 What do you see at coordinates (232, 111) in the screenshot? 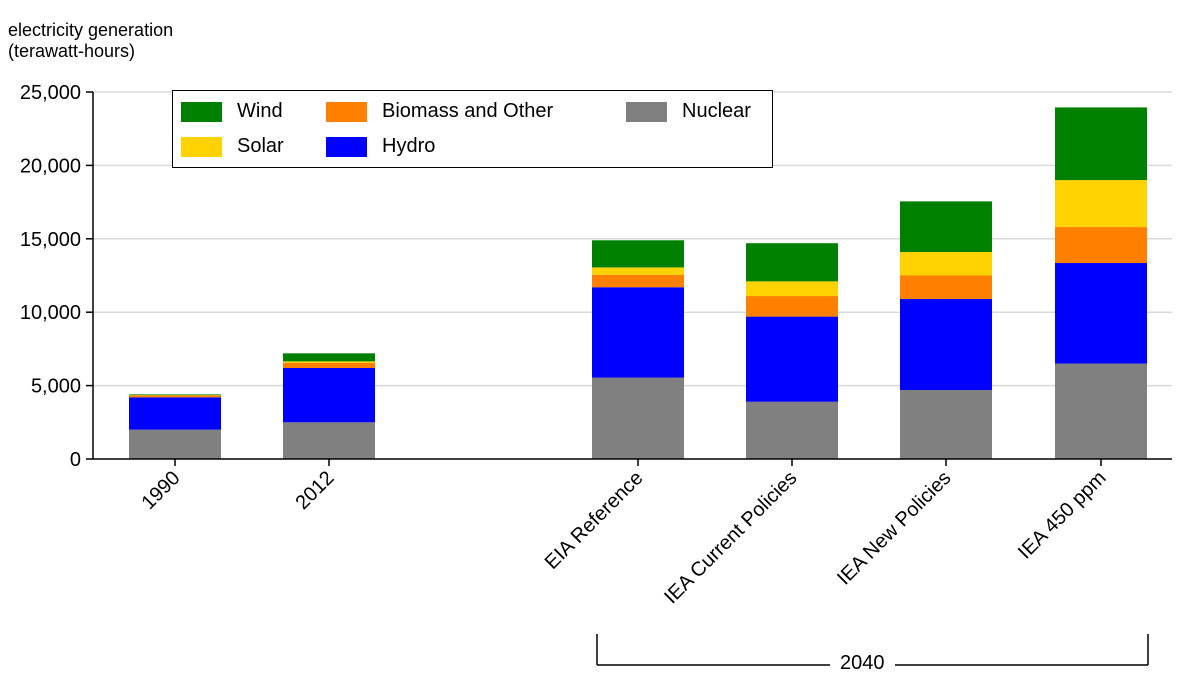
I see `legend-item-wind: Wind` at bounding box center [232, 111].